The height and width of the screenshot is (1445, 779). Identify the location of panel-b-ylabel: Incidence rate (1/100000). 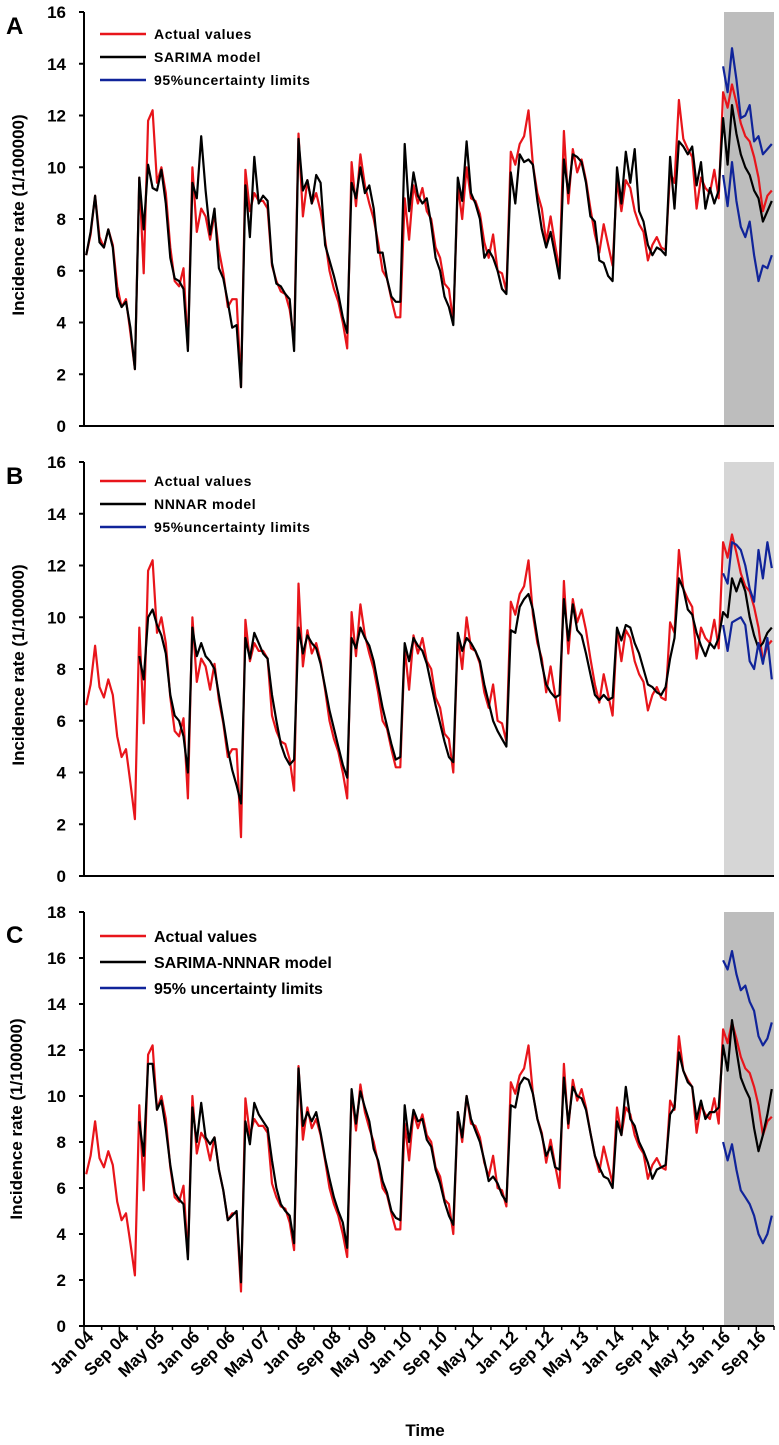
(18, 664).